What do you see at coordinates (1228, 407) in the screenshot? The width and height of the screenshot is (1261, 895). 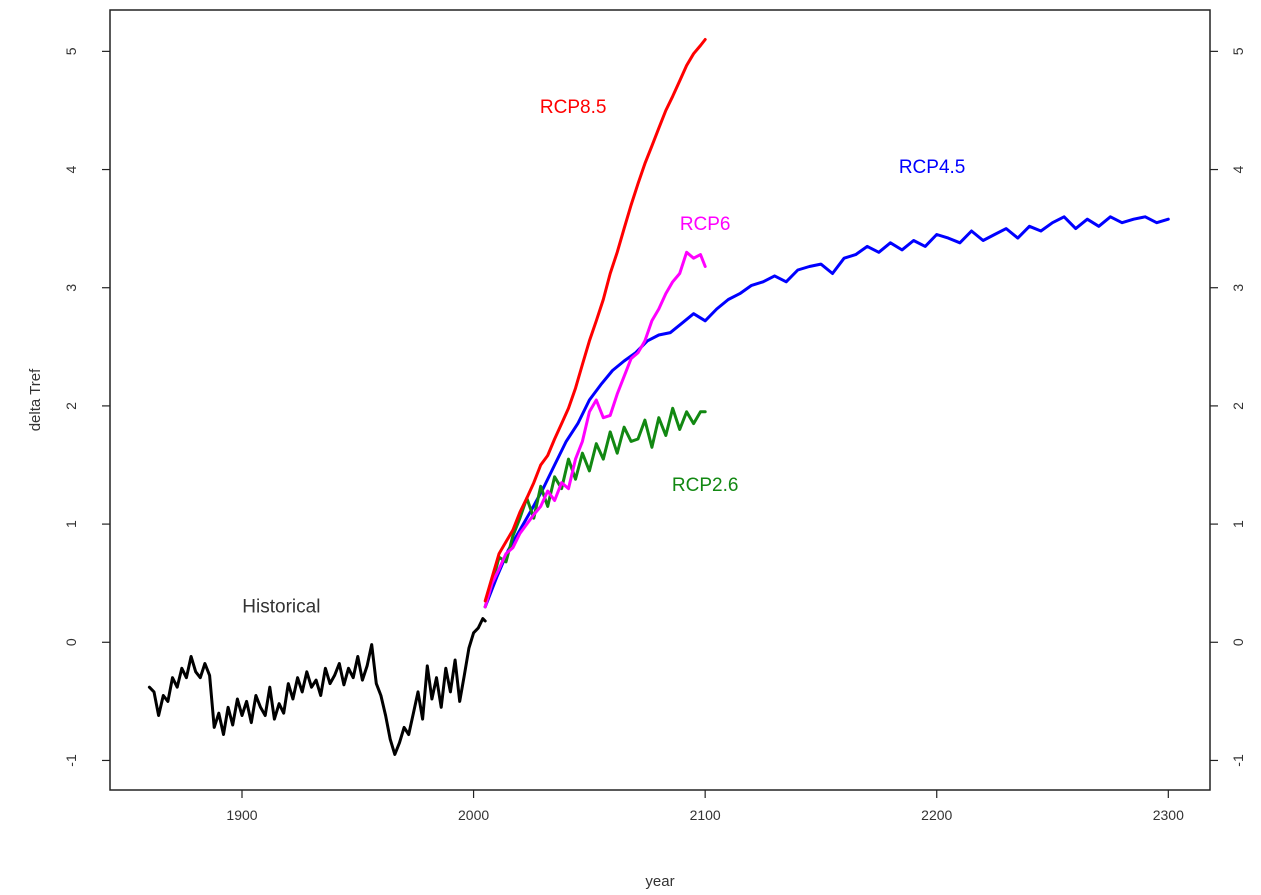 I see `y-axis-right: -1 0 1 2 3 4 5` at bounding box center [1228, 407].